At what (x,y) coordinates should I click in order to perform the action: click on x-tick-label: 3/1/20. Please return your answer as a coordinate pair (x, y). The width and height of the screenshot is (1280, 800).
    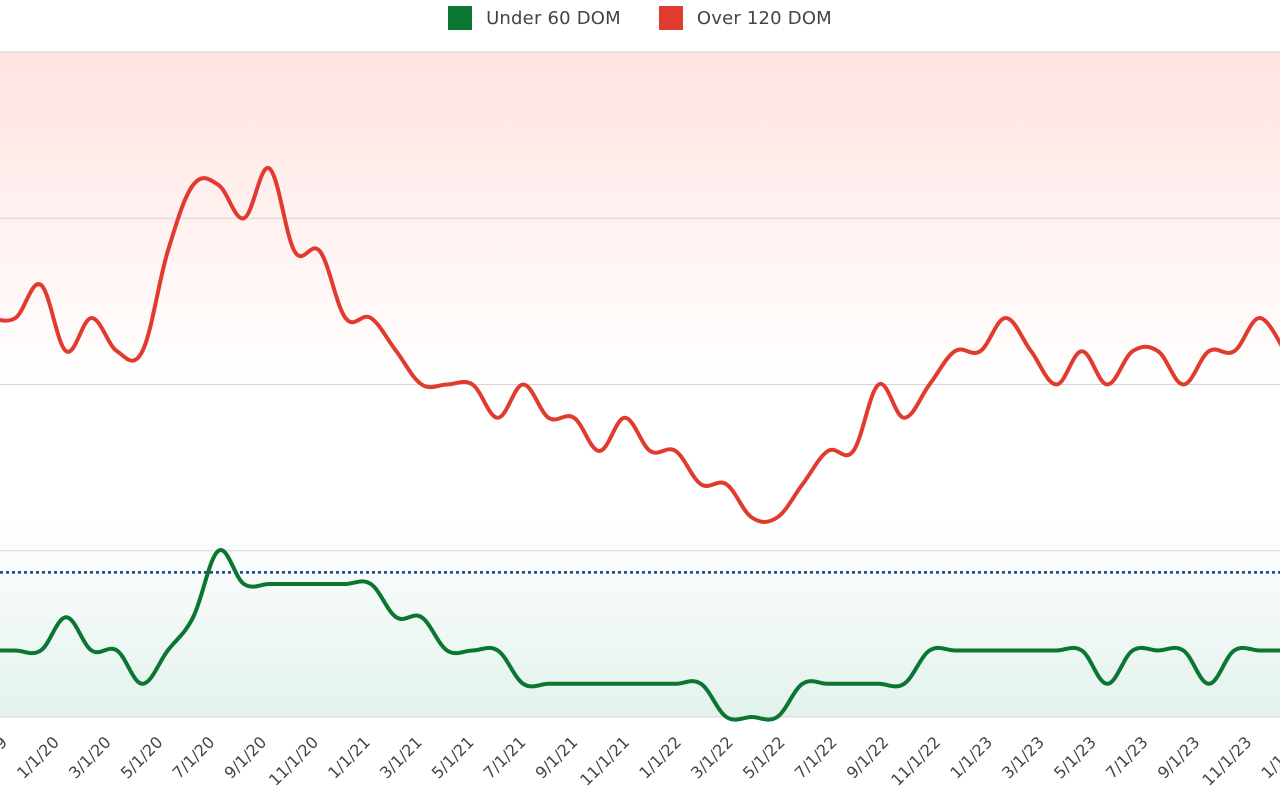
    Looking at the image, I should click on (90, 758).